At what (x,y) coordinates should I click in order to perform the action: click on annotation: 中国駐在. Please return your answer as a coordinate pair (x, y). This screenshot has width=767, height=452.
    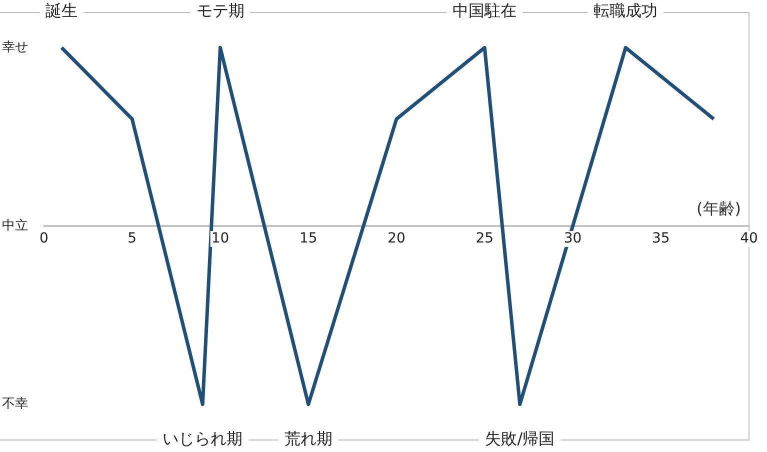
    Looking at the image, I should click on (484, 10).